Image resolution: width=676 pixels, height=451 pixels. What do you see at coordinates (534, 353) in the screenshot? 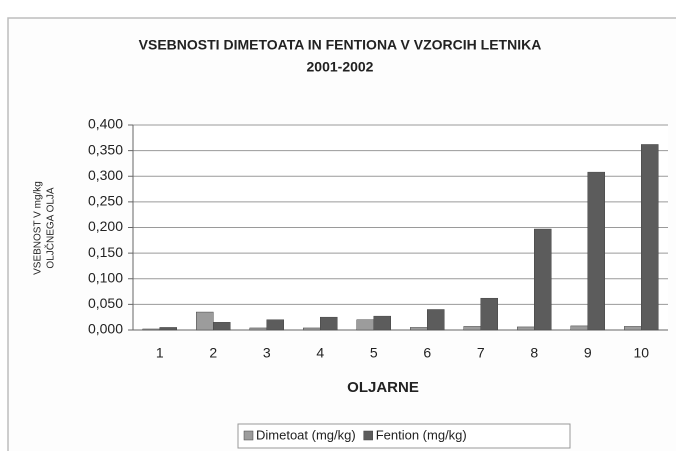
I see `x-tick-label: 8` at bounding box center [534, 353].